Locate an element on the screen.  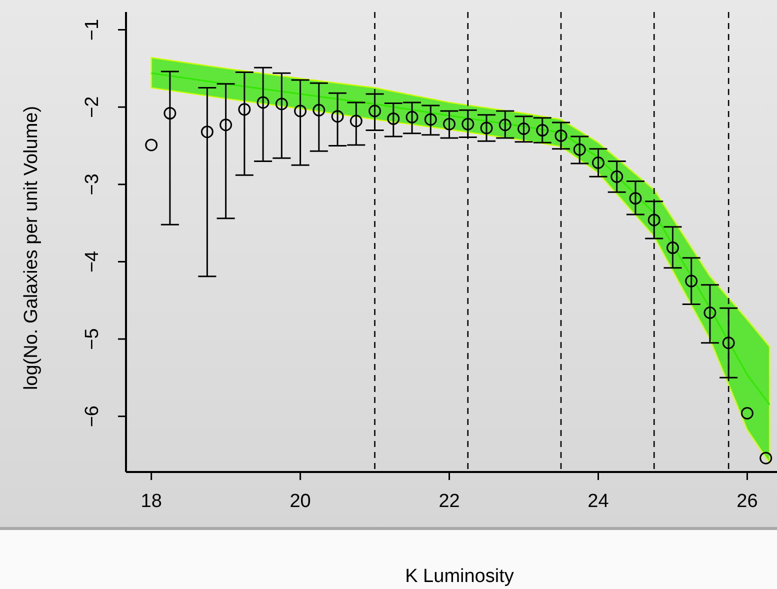
x-axis-title: K Luminosity is located at coordinates (459, 576).